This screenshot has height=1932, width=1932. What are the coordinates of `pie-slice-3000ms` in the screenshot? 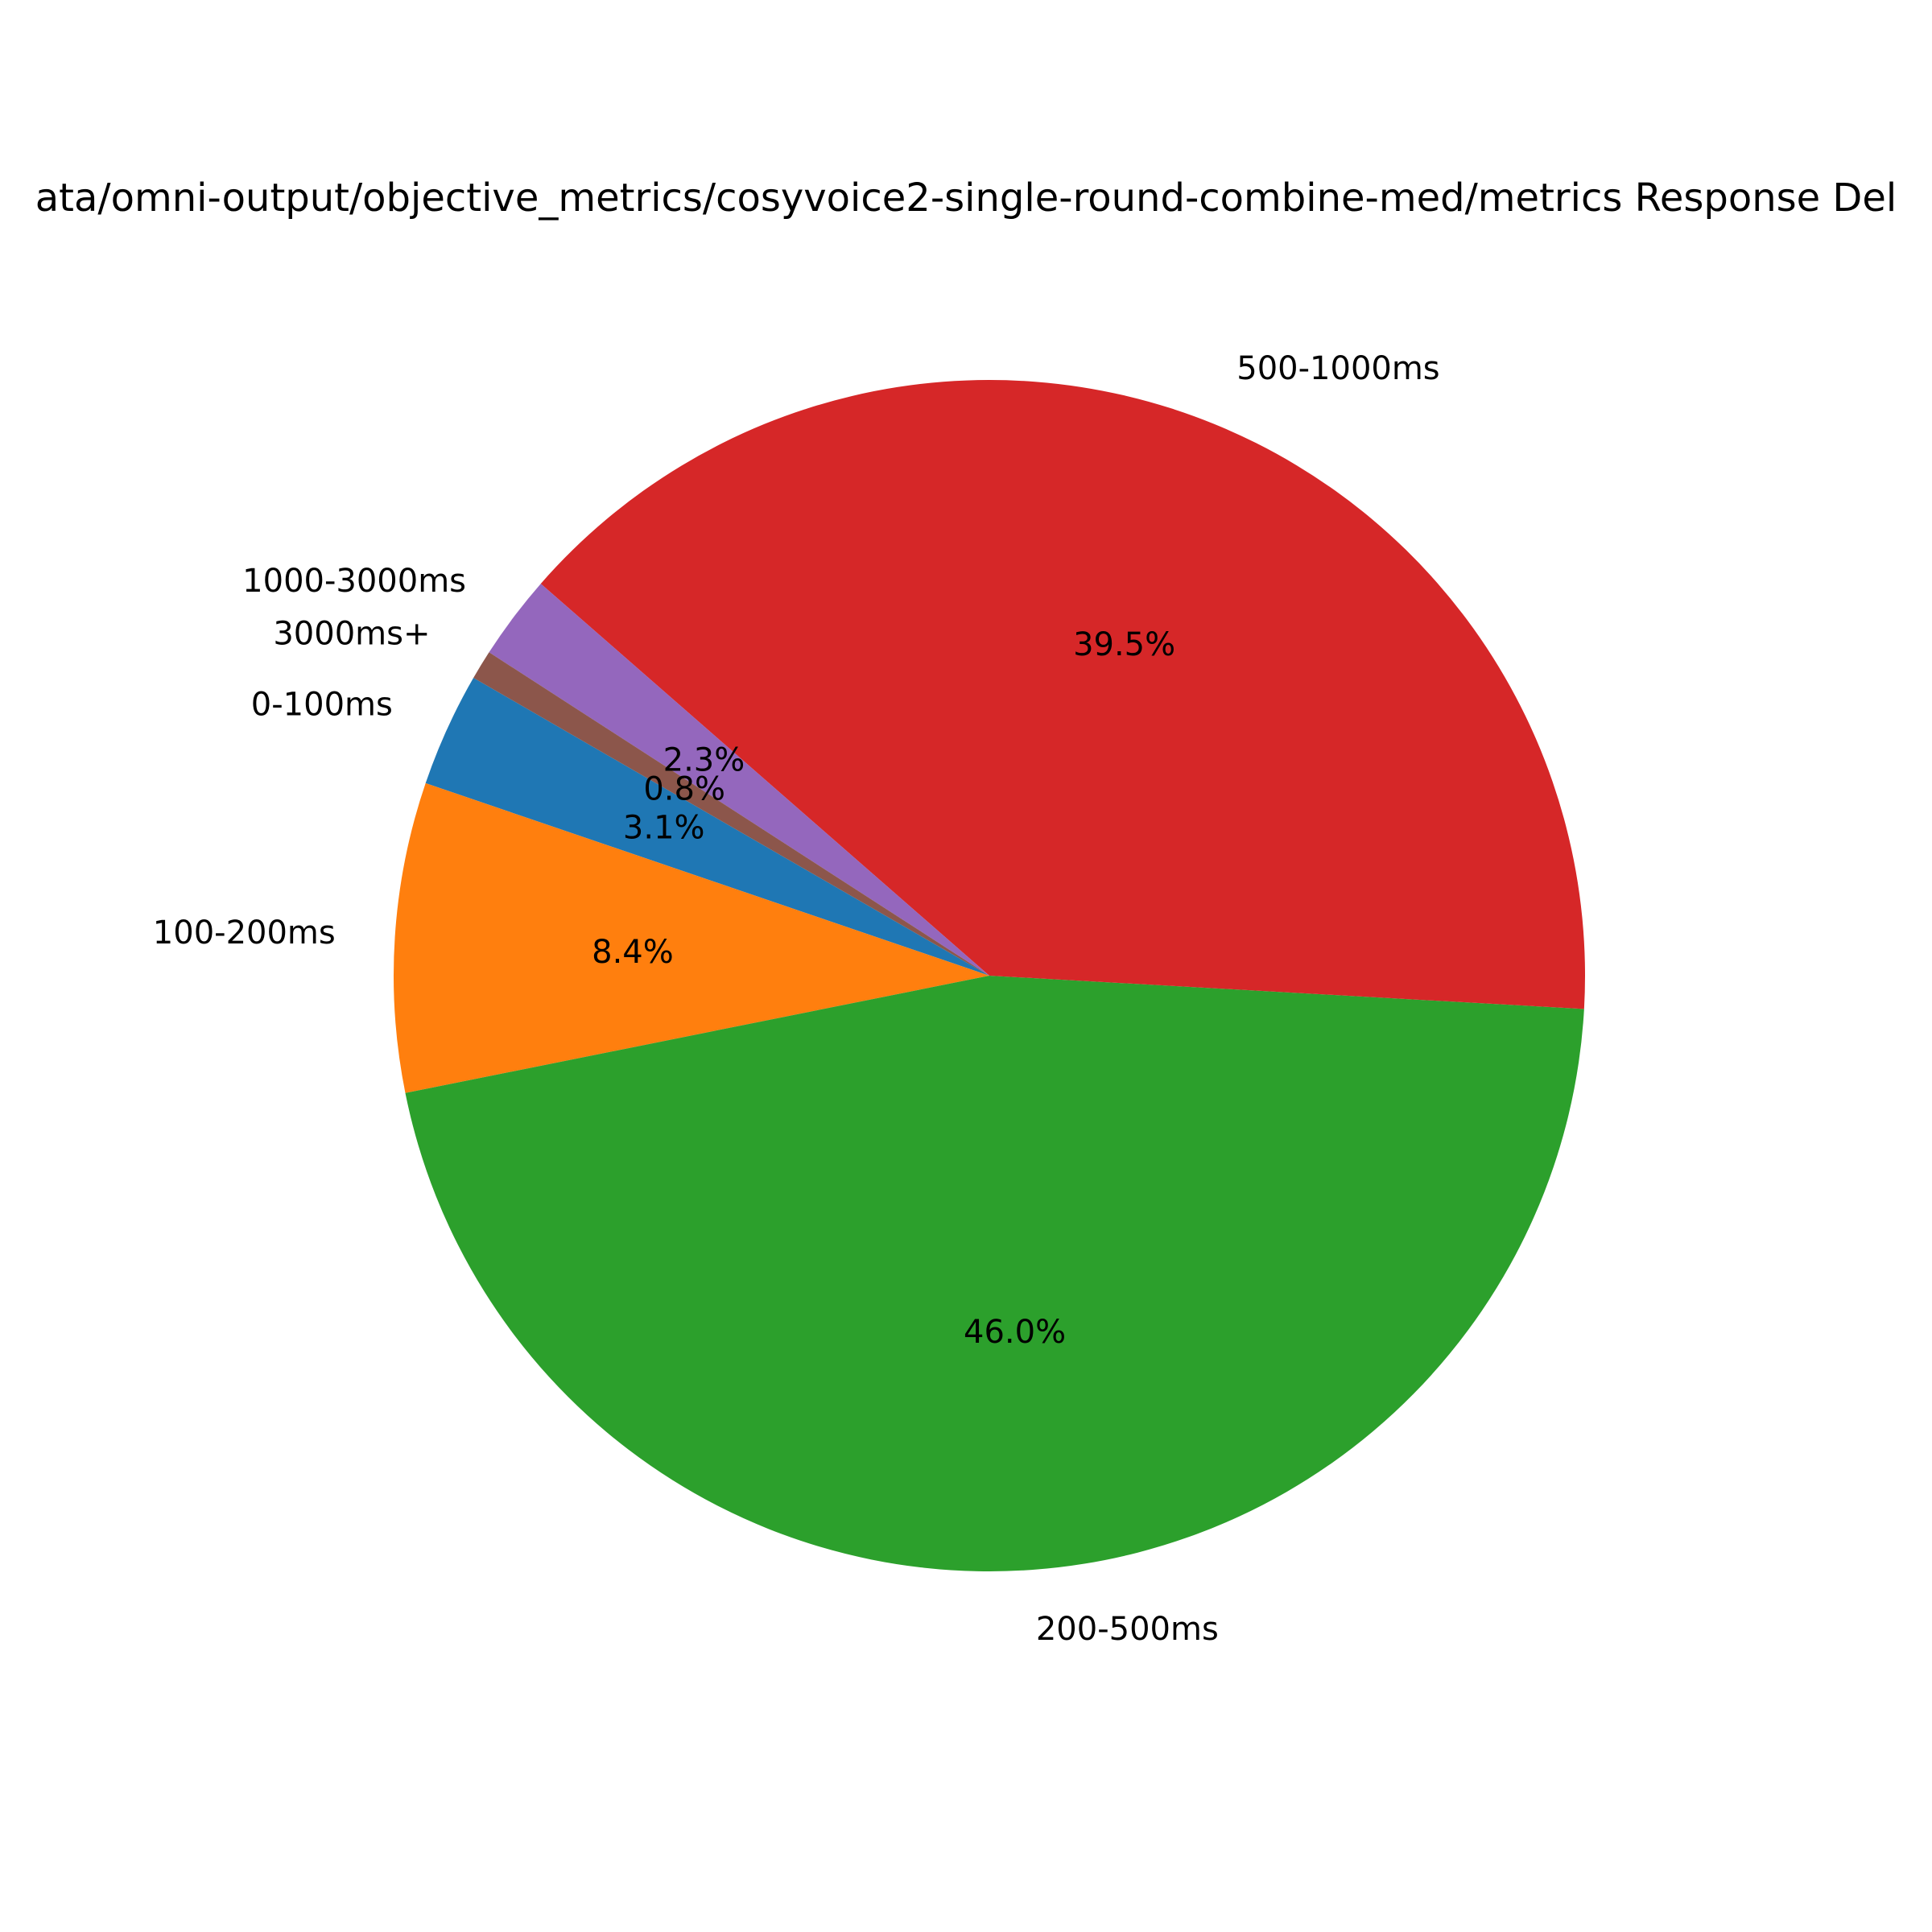 It's located at (731, 814).